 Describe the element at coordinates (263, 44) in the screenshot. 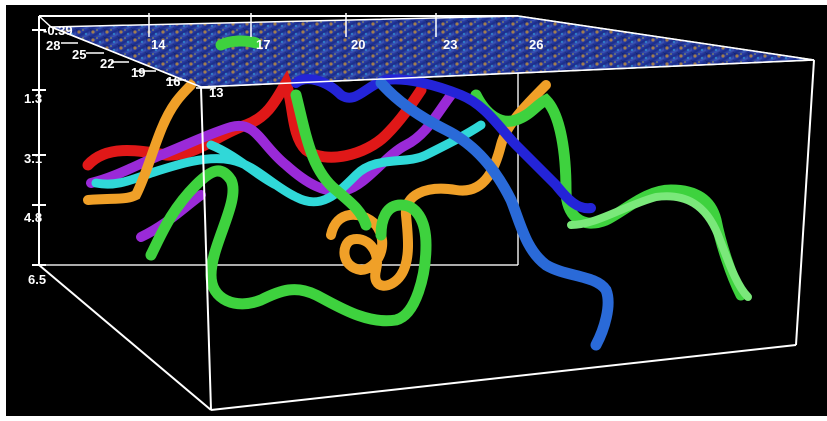

I see `x-tick-label: 17` at that location.